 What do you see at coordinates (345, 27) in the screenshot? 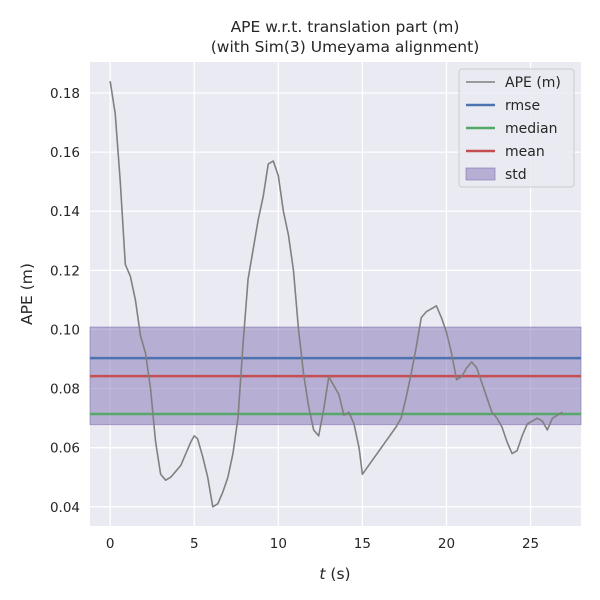
I see `chart-title: APE w.r.t. translation part (m)` at bounding box center [345, 27].